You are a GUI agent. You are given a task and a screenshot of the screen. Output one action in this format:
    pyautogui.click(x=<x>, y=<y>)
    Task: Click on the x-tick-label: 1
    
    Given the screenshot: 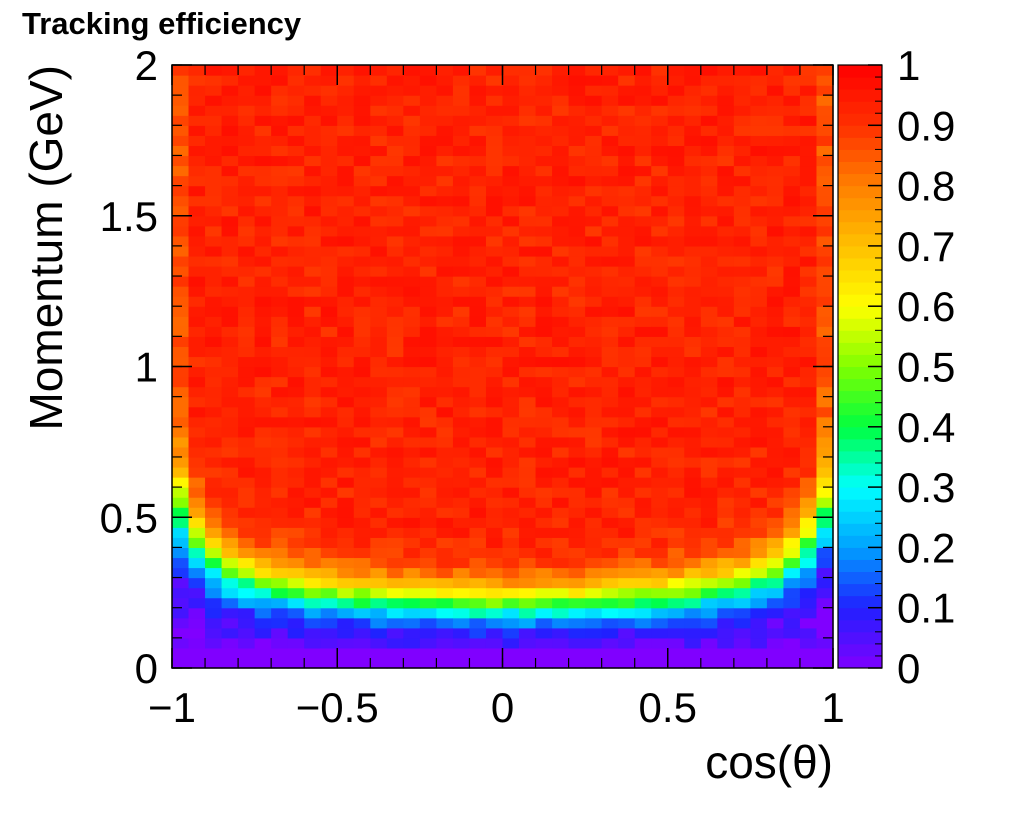 What is the action you would take?
    pyautogui.click(x=832, y=707)
    